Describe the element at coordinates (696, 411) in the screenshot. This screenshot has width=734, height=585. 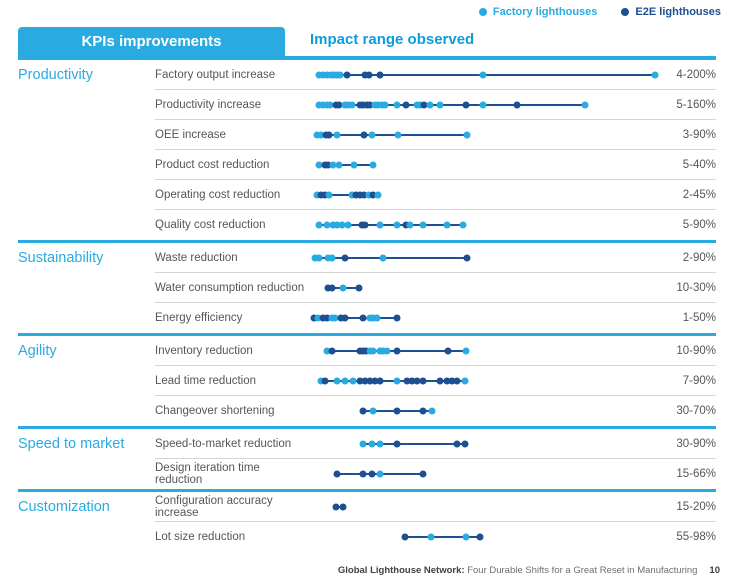
I see `impact-range-value: 30-70%` at that location.